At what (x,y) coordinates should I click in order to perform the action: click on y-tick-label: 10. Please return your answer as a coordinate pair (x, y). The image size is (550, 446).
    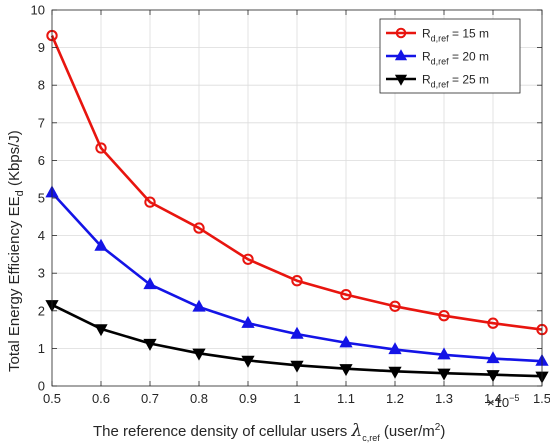
    Looking at the image, I should click on (38, 10).